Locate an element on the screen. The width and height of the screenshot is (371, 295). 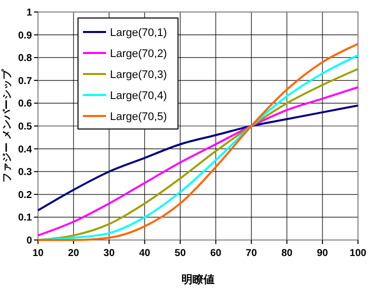
x-tick-label: 50 is located at coordinates (180, 253).